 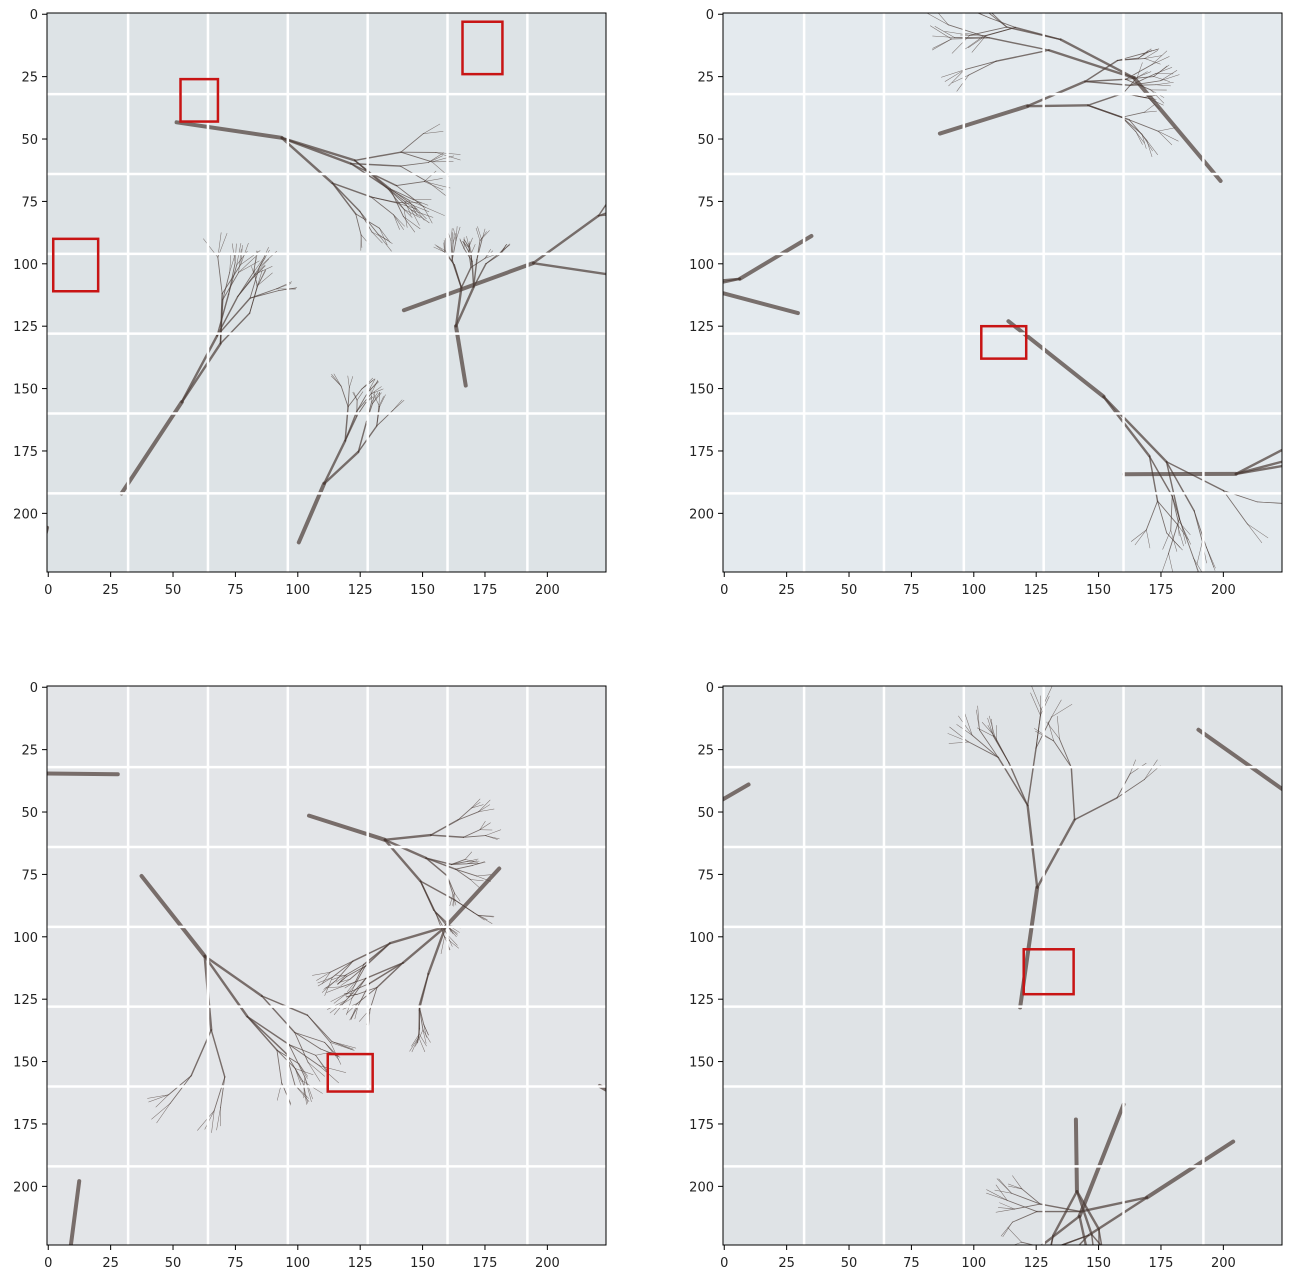 What do you see at coordinates (360, 590) in the screenshot?
I see `x-tick-label: 125` at bounding box center [360, 590].